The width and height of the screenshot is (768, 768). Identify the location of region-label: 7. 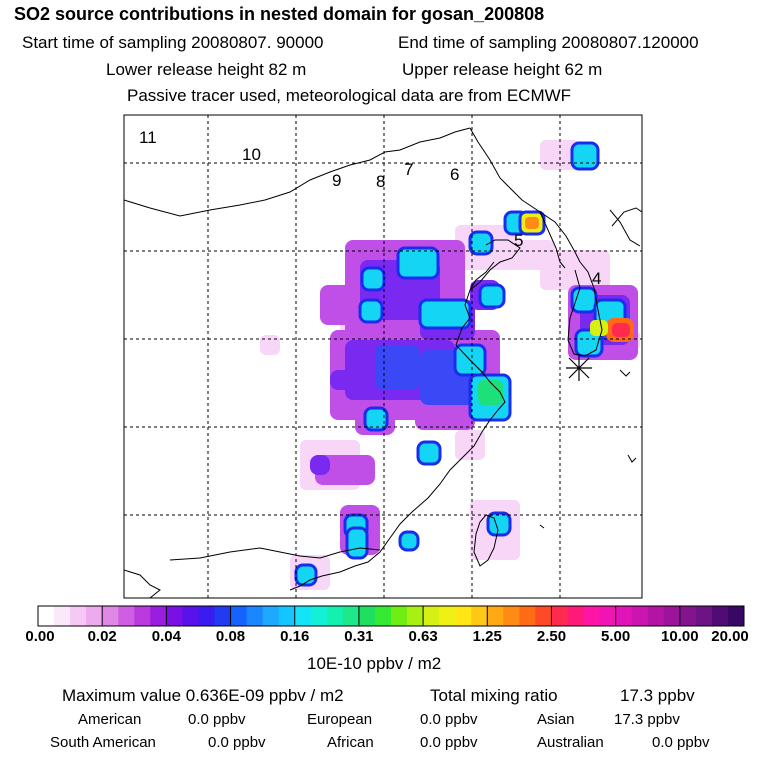
(408, 169).